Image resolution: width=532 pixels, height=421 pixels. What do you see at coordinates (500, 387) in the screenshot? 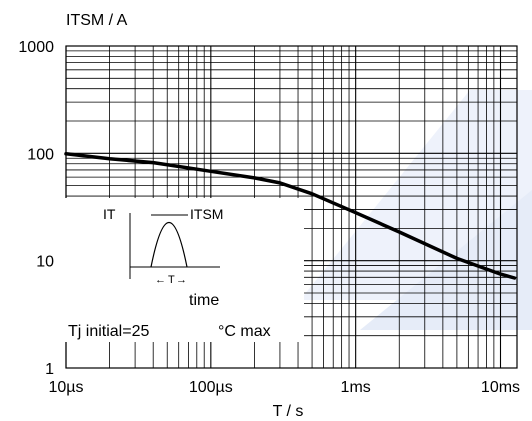
I see `x-tick-label: 10ms` at bounding box center [500, 387].